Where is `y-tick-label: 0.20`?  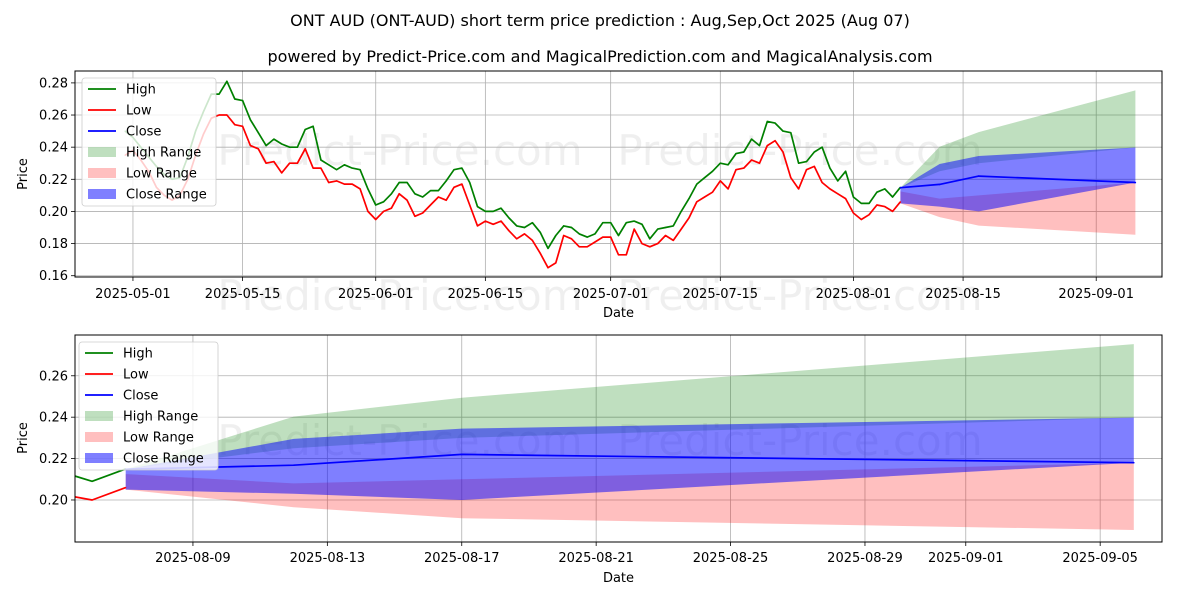 y-tick-label: 0.20 is located at coordinates (53, 500).